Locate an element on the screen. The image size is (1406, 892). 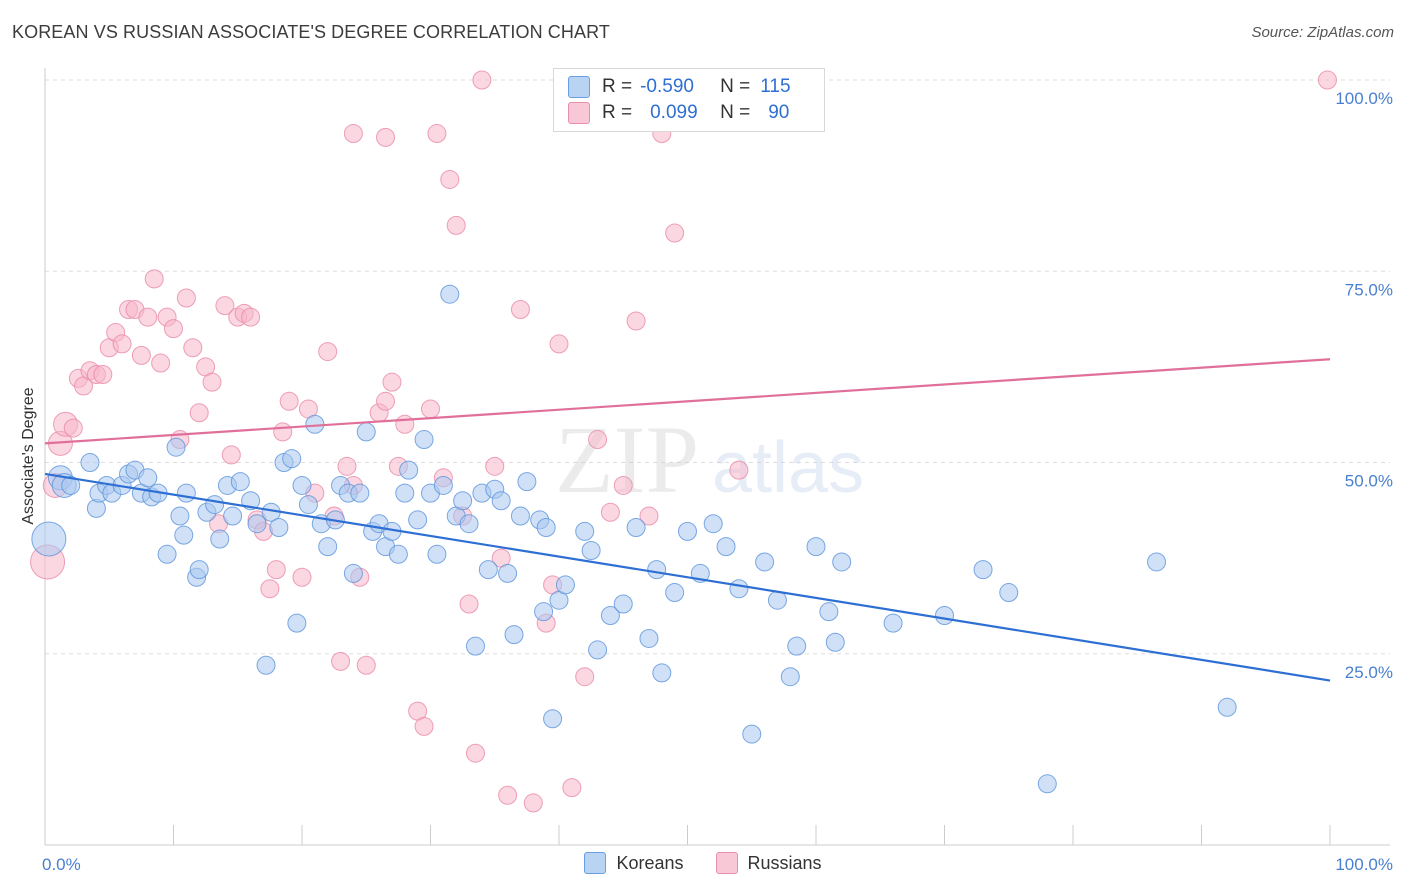
korean-swatch is located at coordinates (579, 87).